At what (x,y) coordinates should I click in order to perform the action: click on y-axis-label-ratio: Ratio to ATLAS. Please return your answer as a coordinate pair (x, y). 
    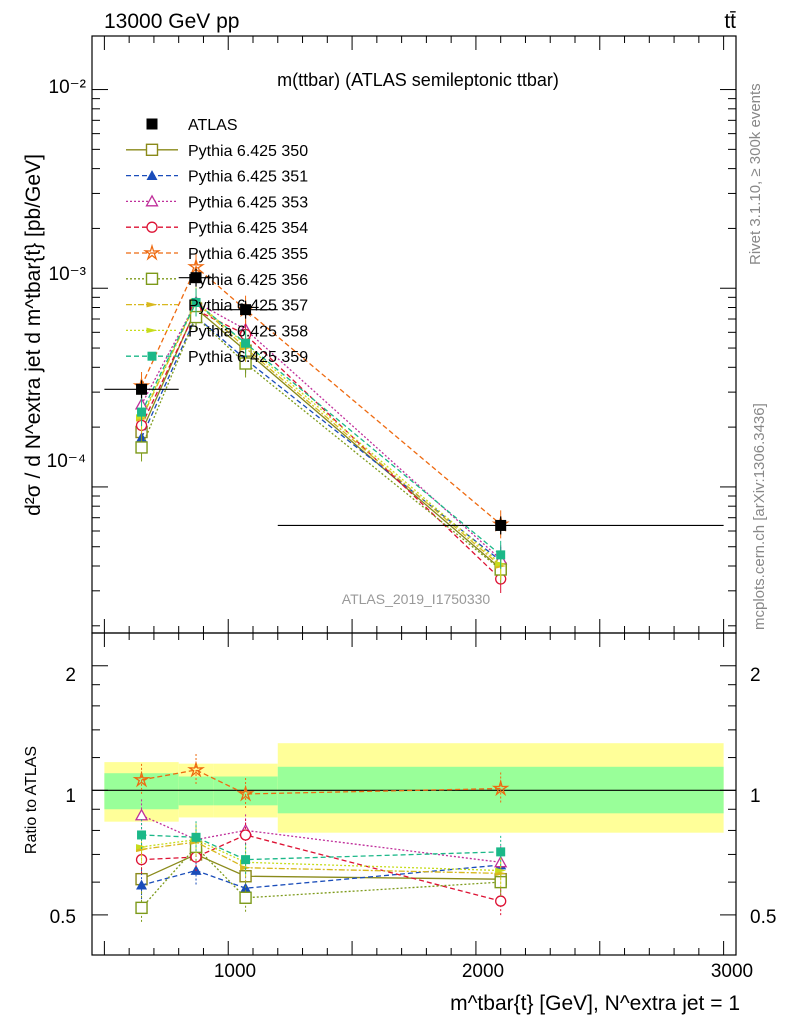
    Looking at the image, I should click on (31, 800).